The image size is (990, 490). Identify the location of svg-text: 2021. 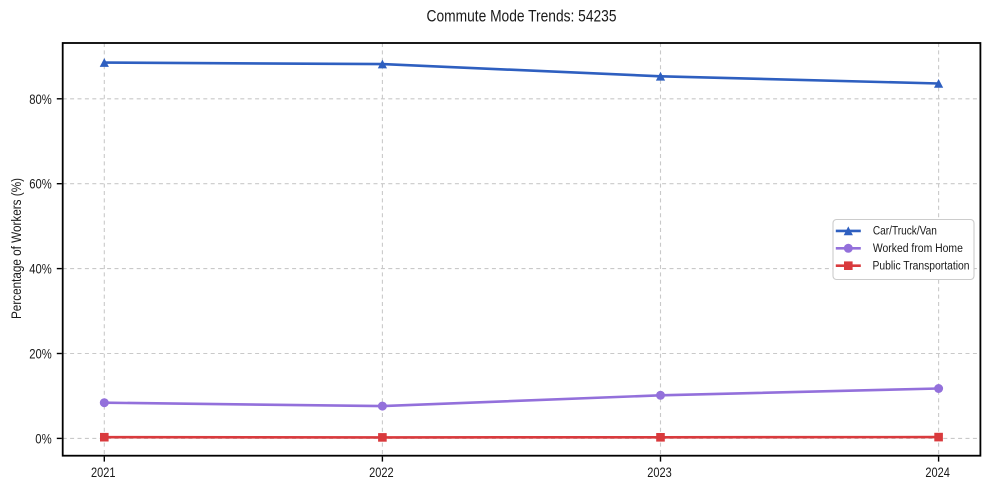
(103, 472).